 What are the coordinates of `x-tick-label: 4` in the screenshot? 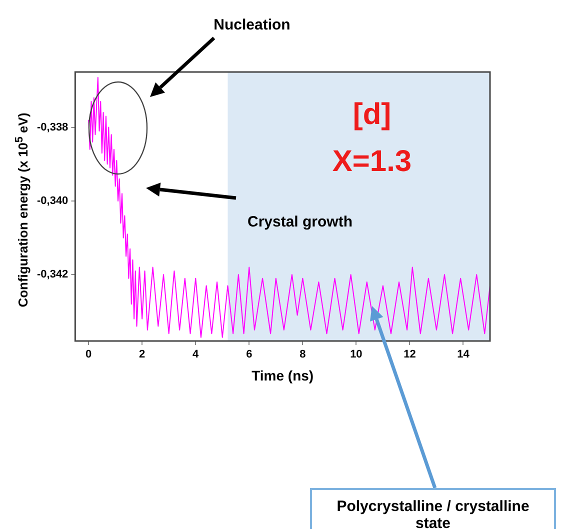 It's located at (196, 354).